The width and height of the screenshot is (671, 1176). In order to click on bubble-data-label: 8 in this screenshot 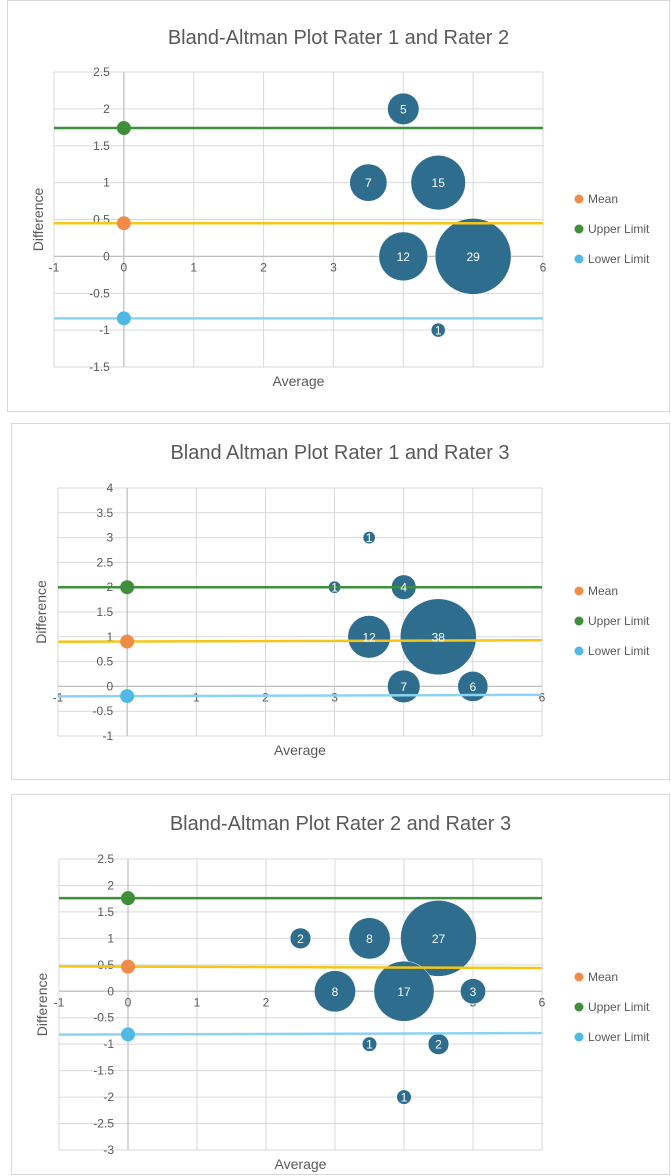, I will do `click(335, 992)`.